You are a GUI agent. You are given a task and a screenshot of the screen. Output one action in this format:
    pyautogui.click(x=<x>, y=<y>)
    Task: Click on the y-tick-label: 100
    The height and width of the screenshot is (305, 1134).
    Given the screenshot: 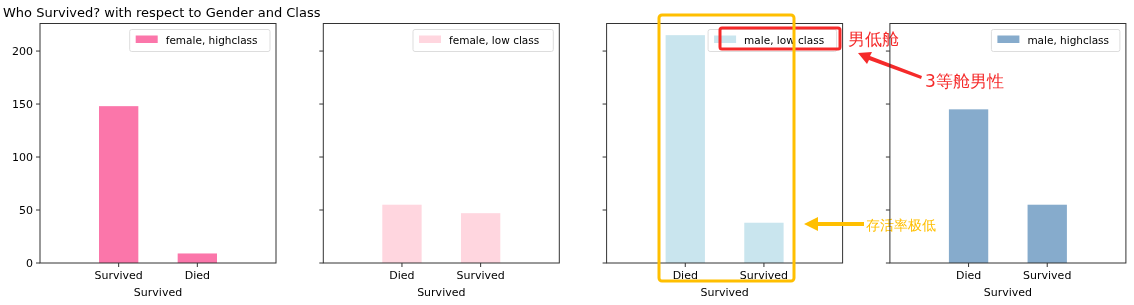 What is the action you would take?
    pyautogui.click(x=22, y=158)
    